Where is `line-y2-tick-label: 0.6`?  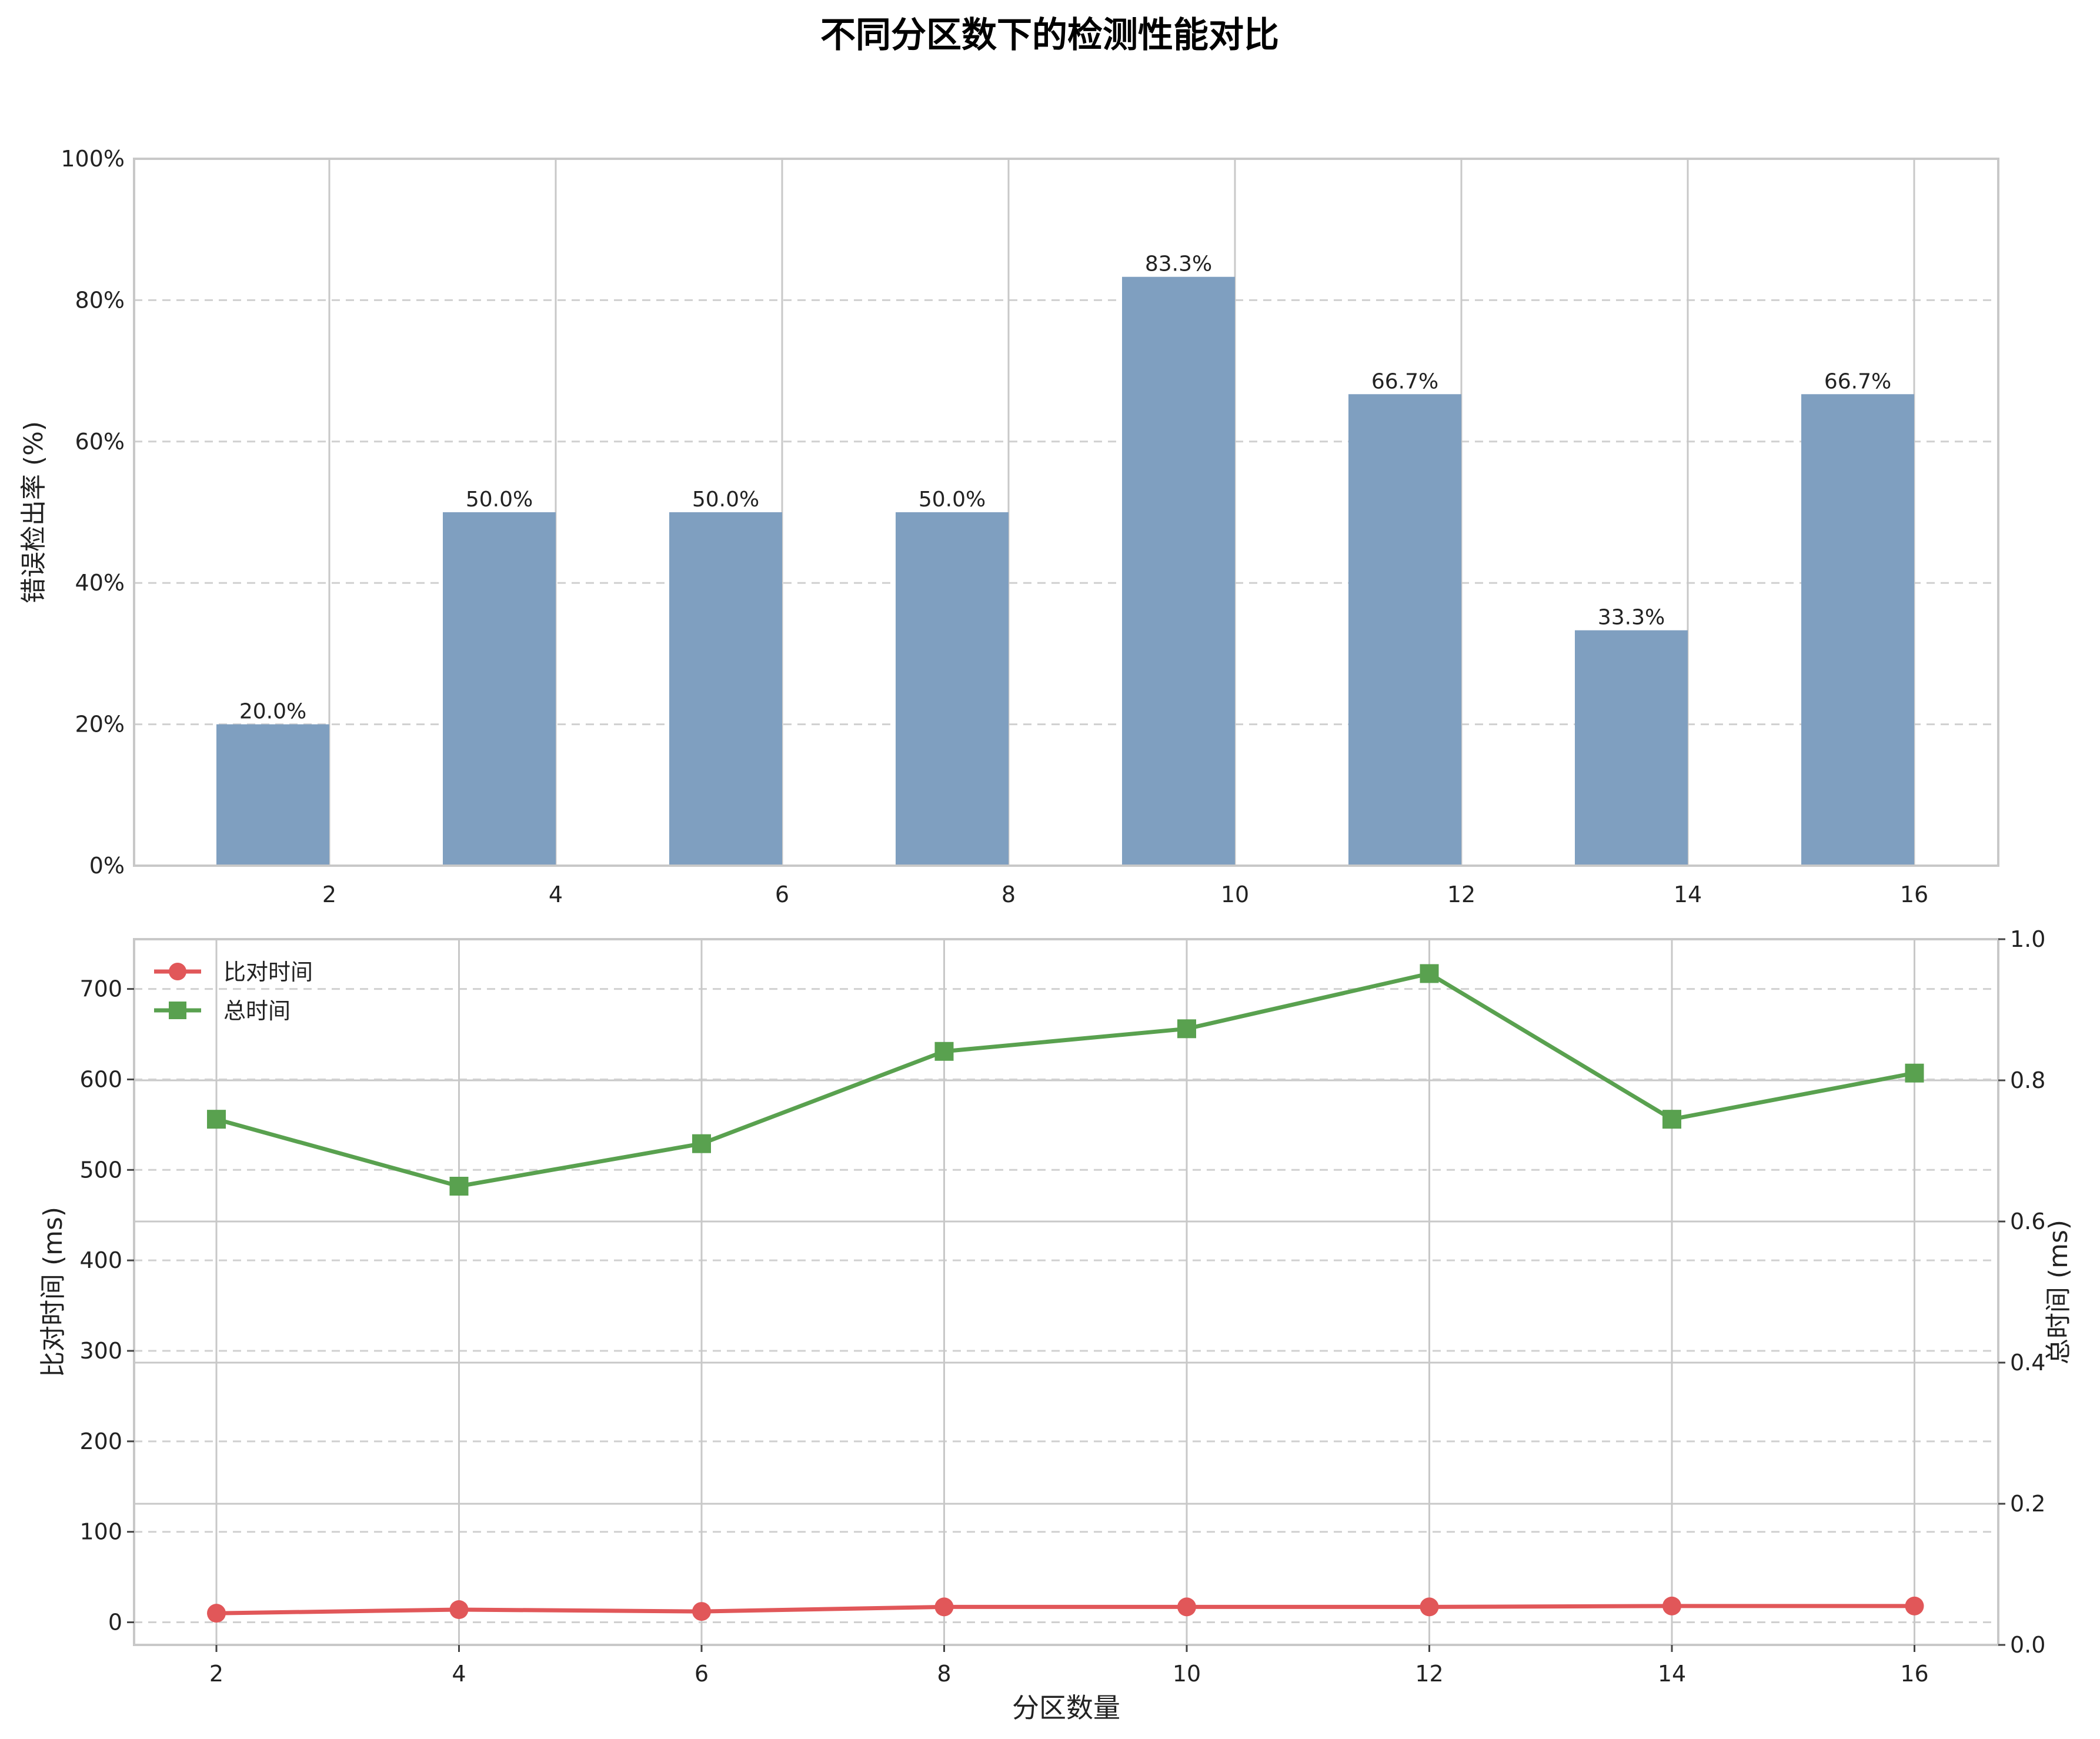
line-y2-tick-label: 0.6 is located at coordinates (2027, 1221).